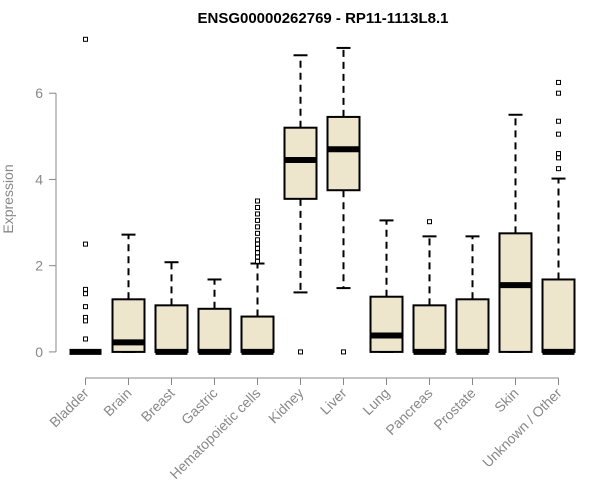 The height and width of the screenshot is (500, 600). I want to click on x-tick-label: Liver, so click(333, 401).